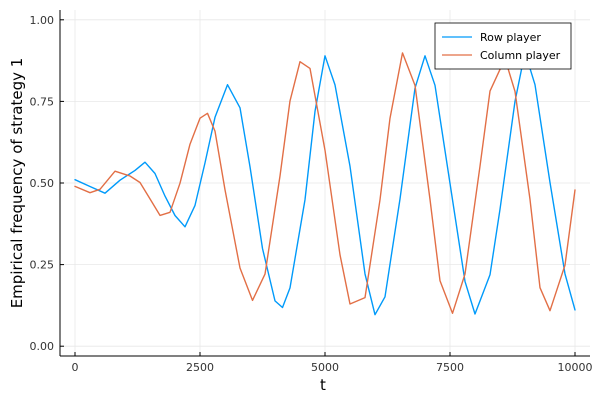 This screenshot has width=600, height=400. What do you see at coordinates (510, 37) in the screenshot?
I see `legend-label-row-player: Row player` at bounding box center [510, 37].